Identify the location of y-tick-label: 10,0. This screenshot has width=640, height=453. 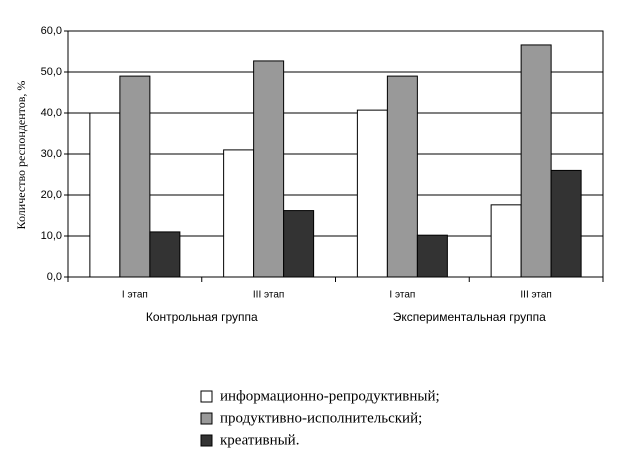
(51, 236).